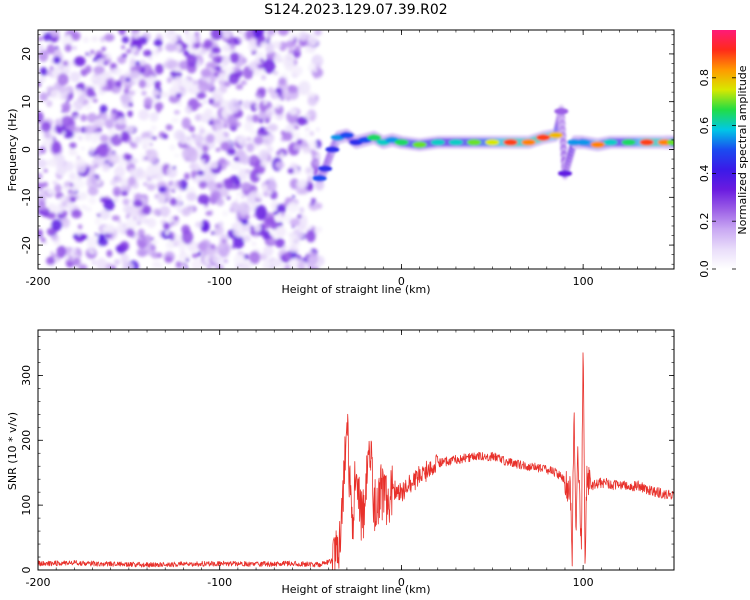 The height and width of the screenshot is (600, 750). Describe the element at coordinates (26, 375) in the screenshot. I see `snr-y-tick-label: 300` at that location.